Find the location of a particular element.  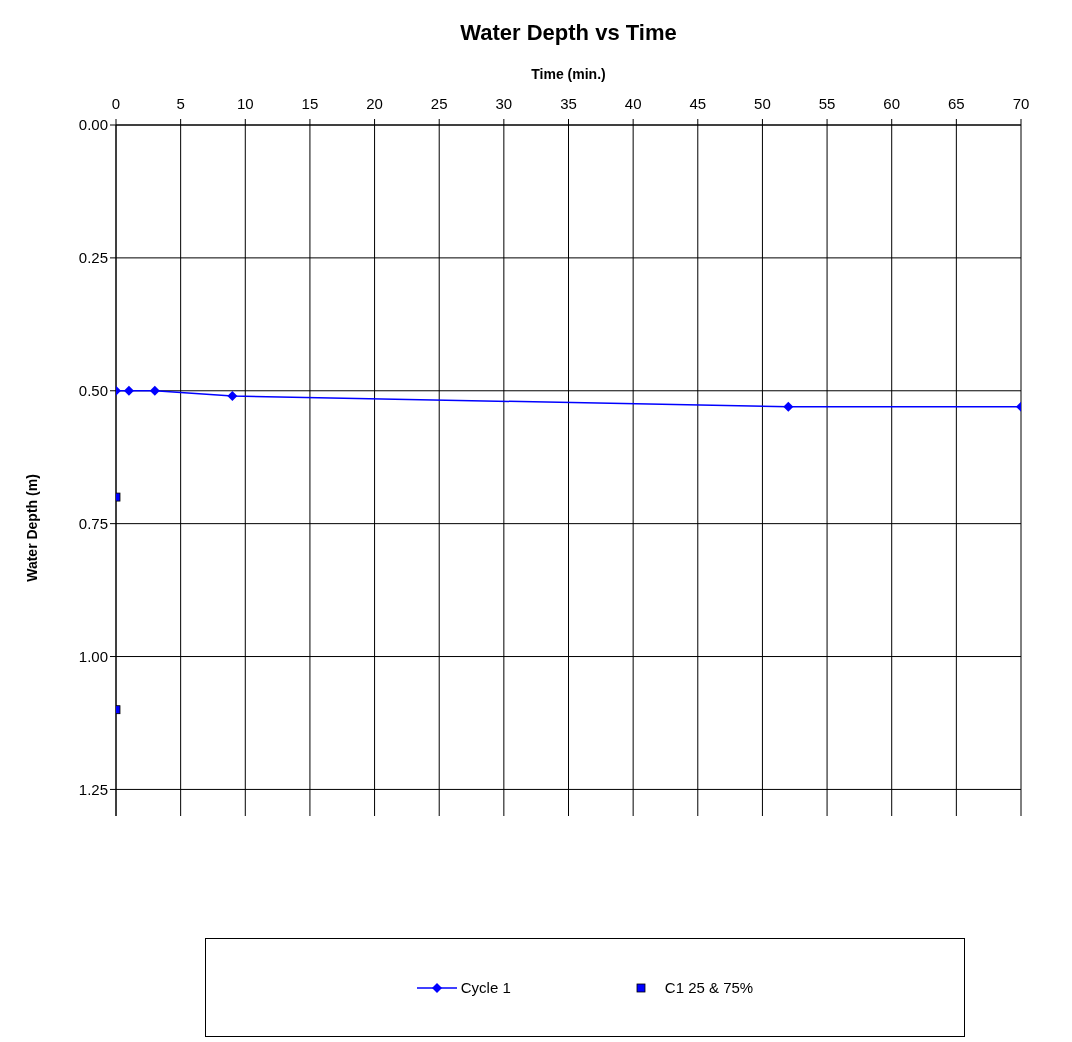

x-tick-label: 25 is located at coordinates (439, 103).